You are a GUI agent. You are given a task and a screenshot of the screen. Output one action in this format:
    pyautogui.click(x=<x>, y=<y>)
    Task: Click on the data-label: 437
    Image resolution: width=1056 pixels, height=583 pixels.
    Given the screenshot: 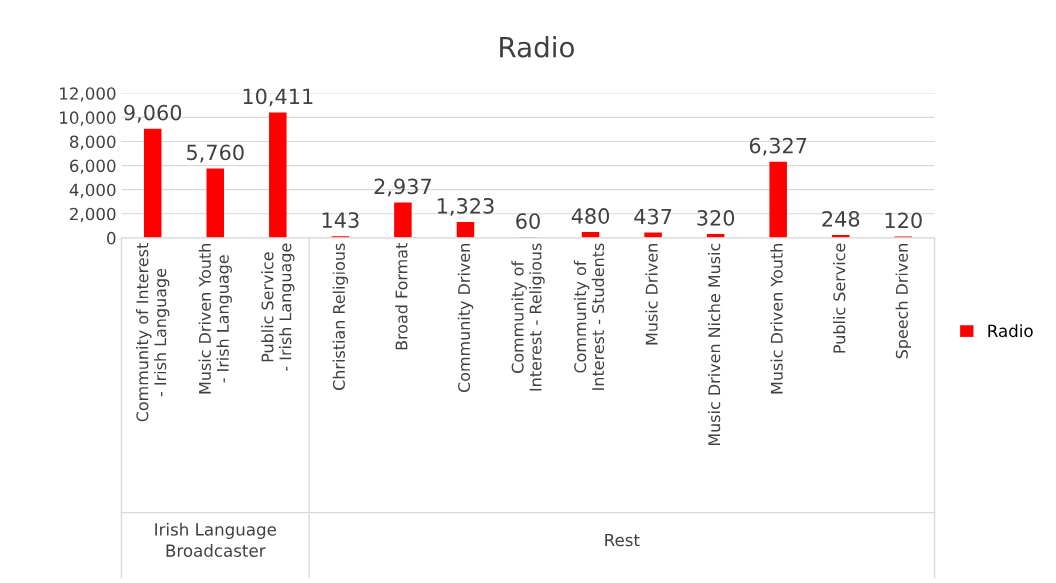 What is the action you would take?
    pyautogui.click(x=653, y=216)
    